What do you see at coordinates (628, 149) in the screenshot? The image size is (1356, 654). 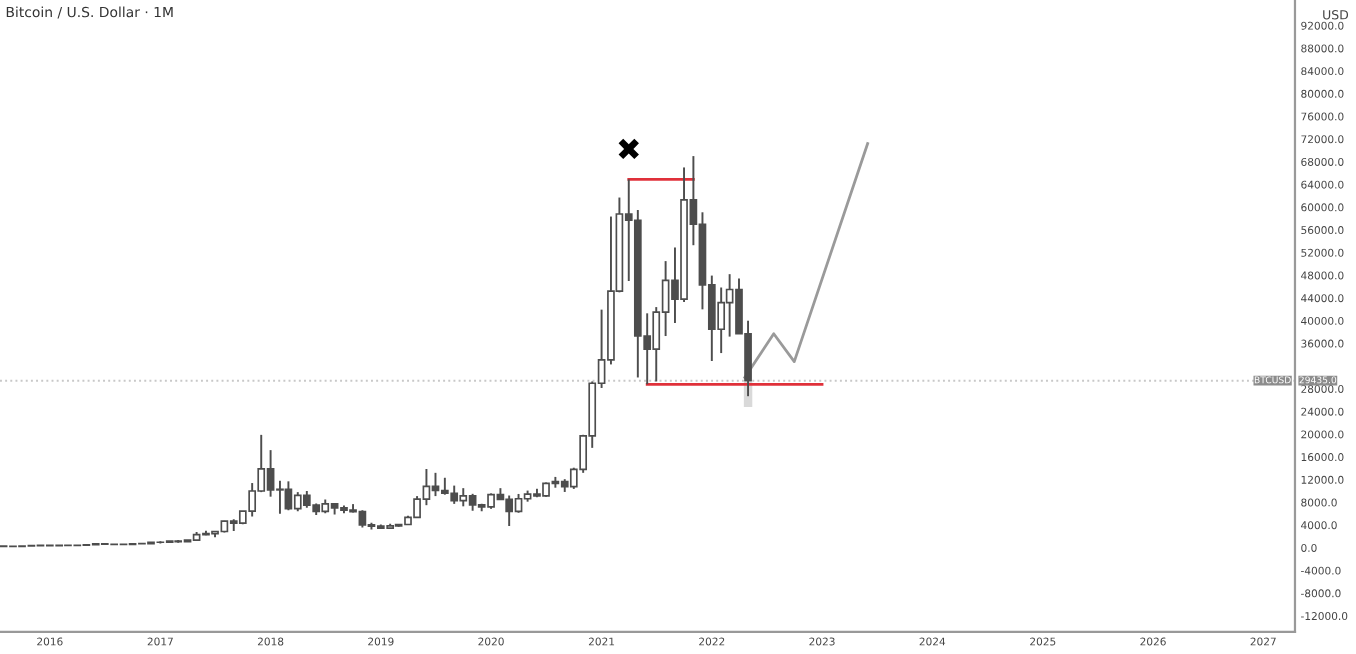 I see `annotation: ✖` at bounding box center [628, 149].